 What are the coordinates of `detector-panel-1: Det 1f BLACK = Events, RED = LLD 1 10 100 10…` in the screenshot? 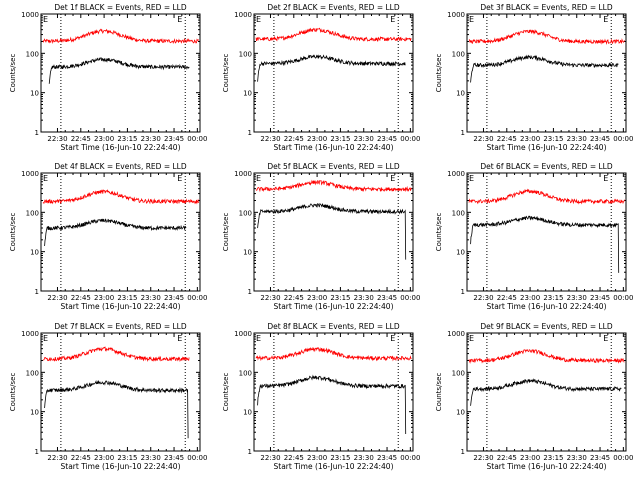 It's located at (108, 77).